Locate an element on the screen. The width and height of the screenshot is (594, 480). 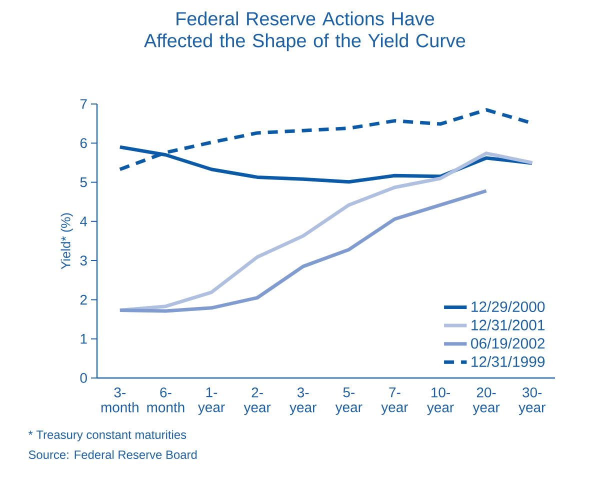
y-tick-label: 2 is located at coordinates (83, 299).